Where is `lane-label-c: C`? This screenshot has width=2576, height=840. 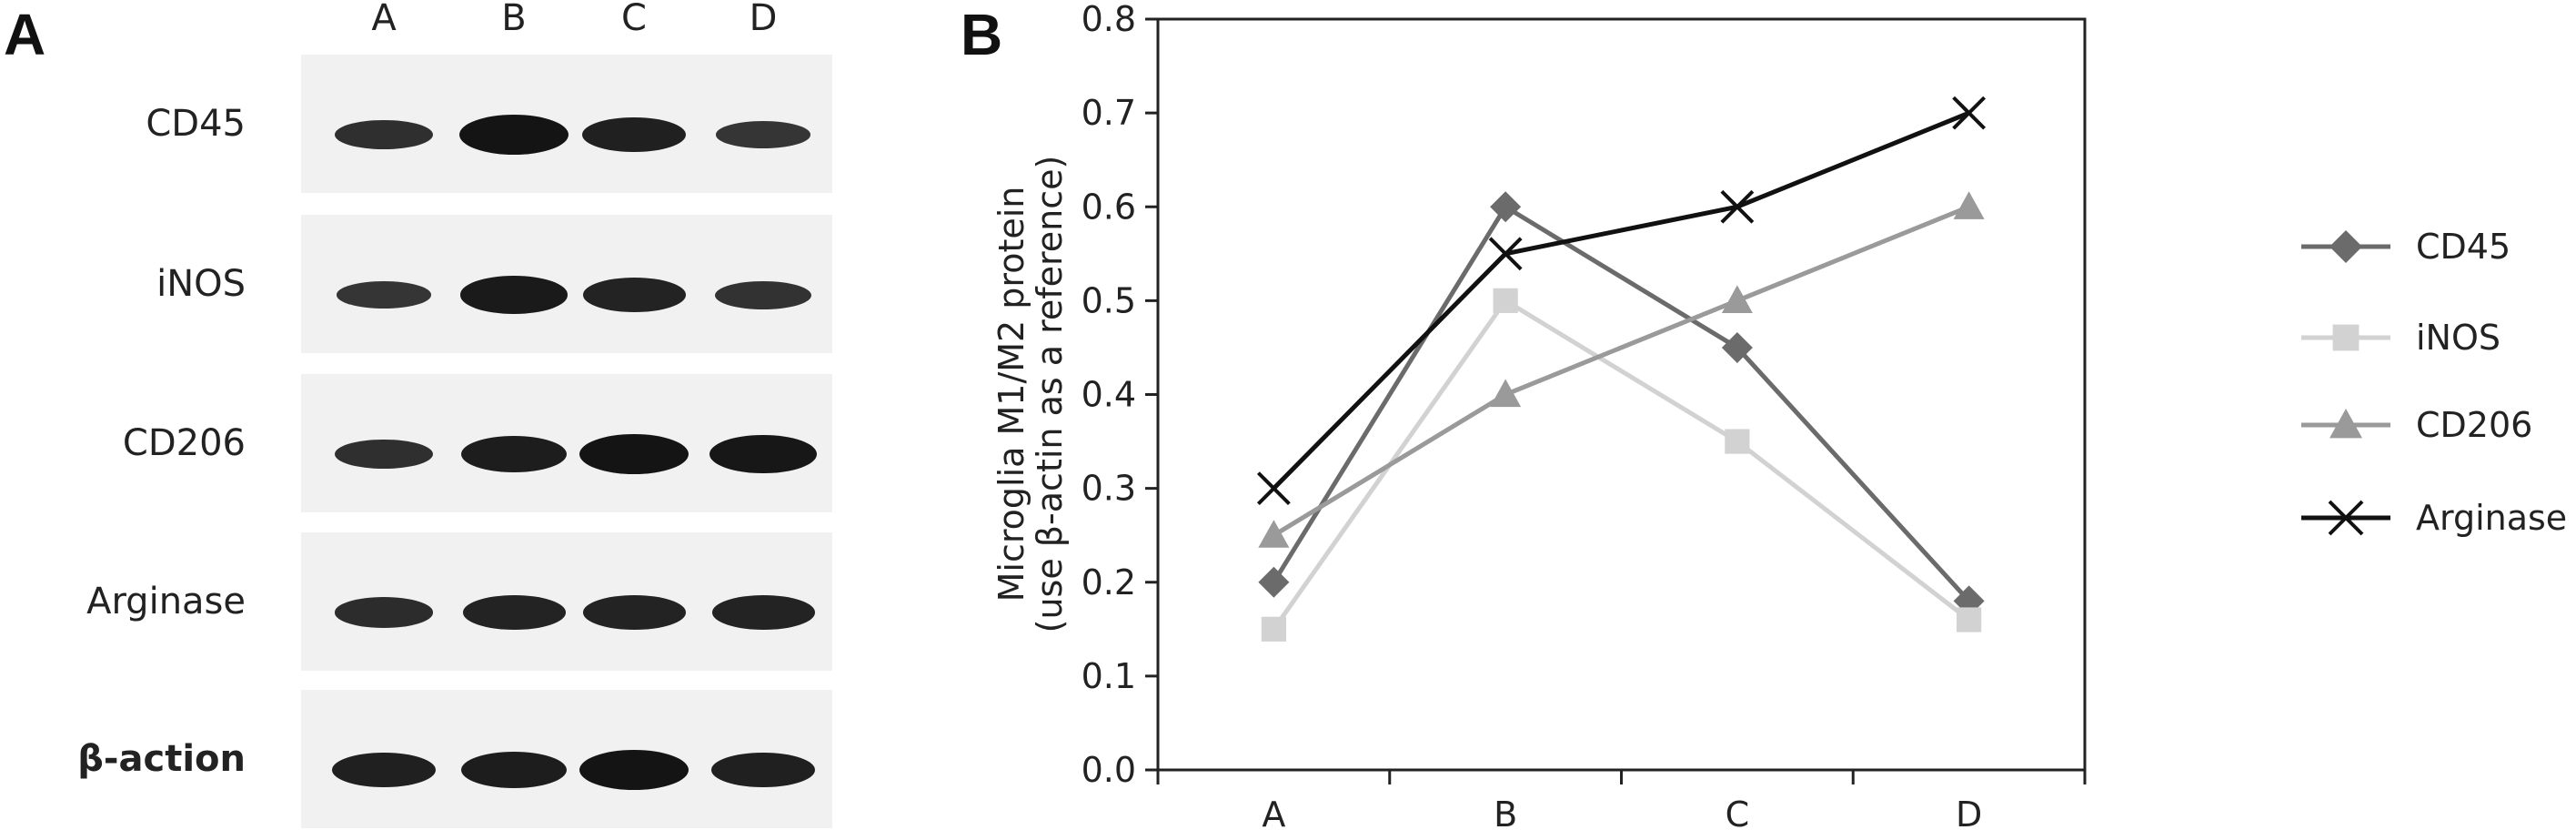
lane-label-c: C is located at coordinates (634, 20).